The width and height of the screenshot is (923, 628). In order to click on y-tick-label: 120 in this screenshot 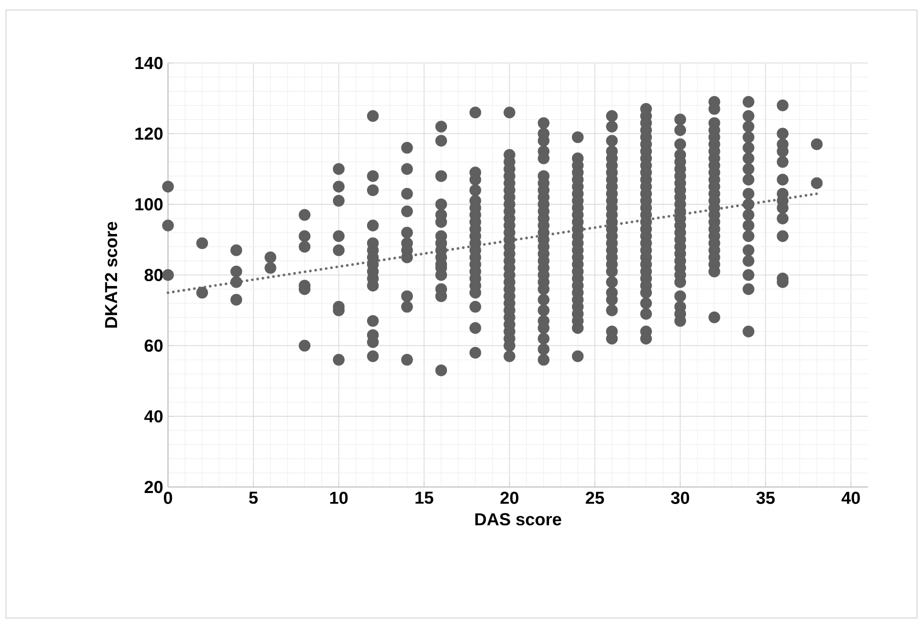, I will do `click(149, 134)`.